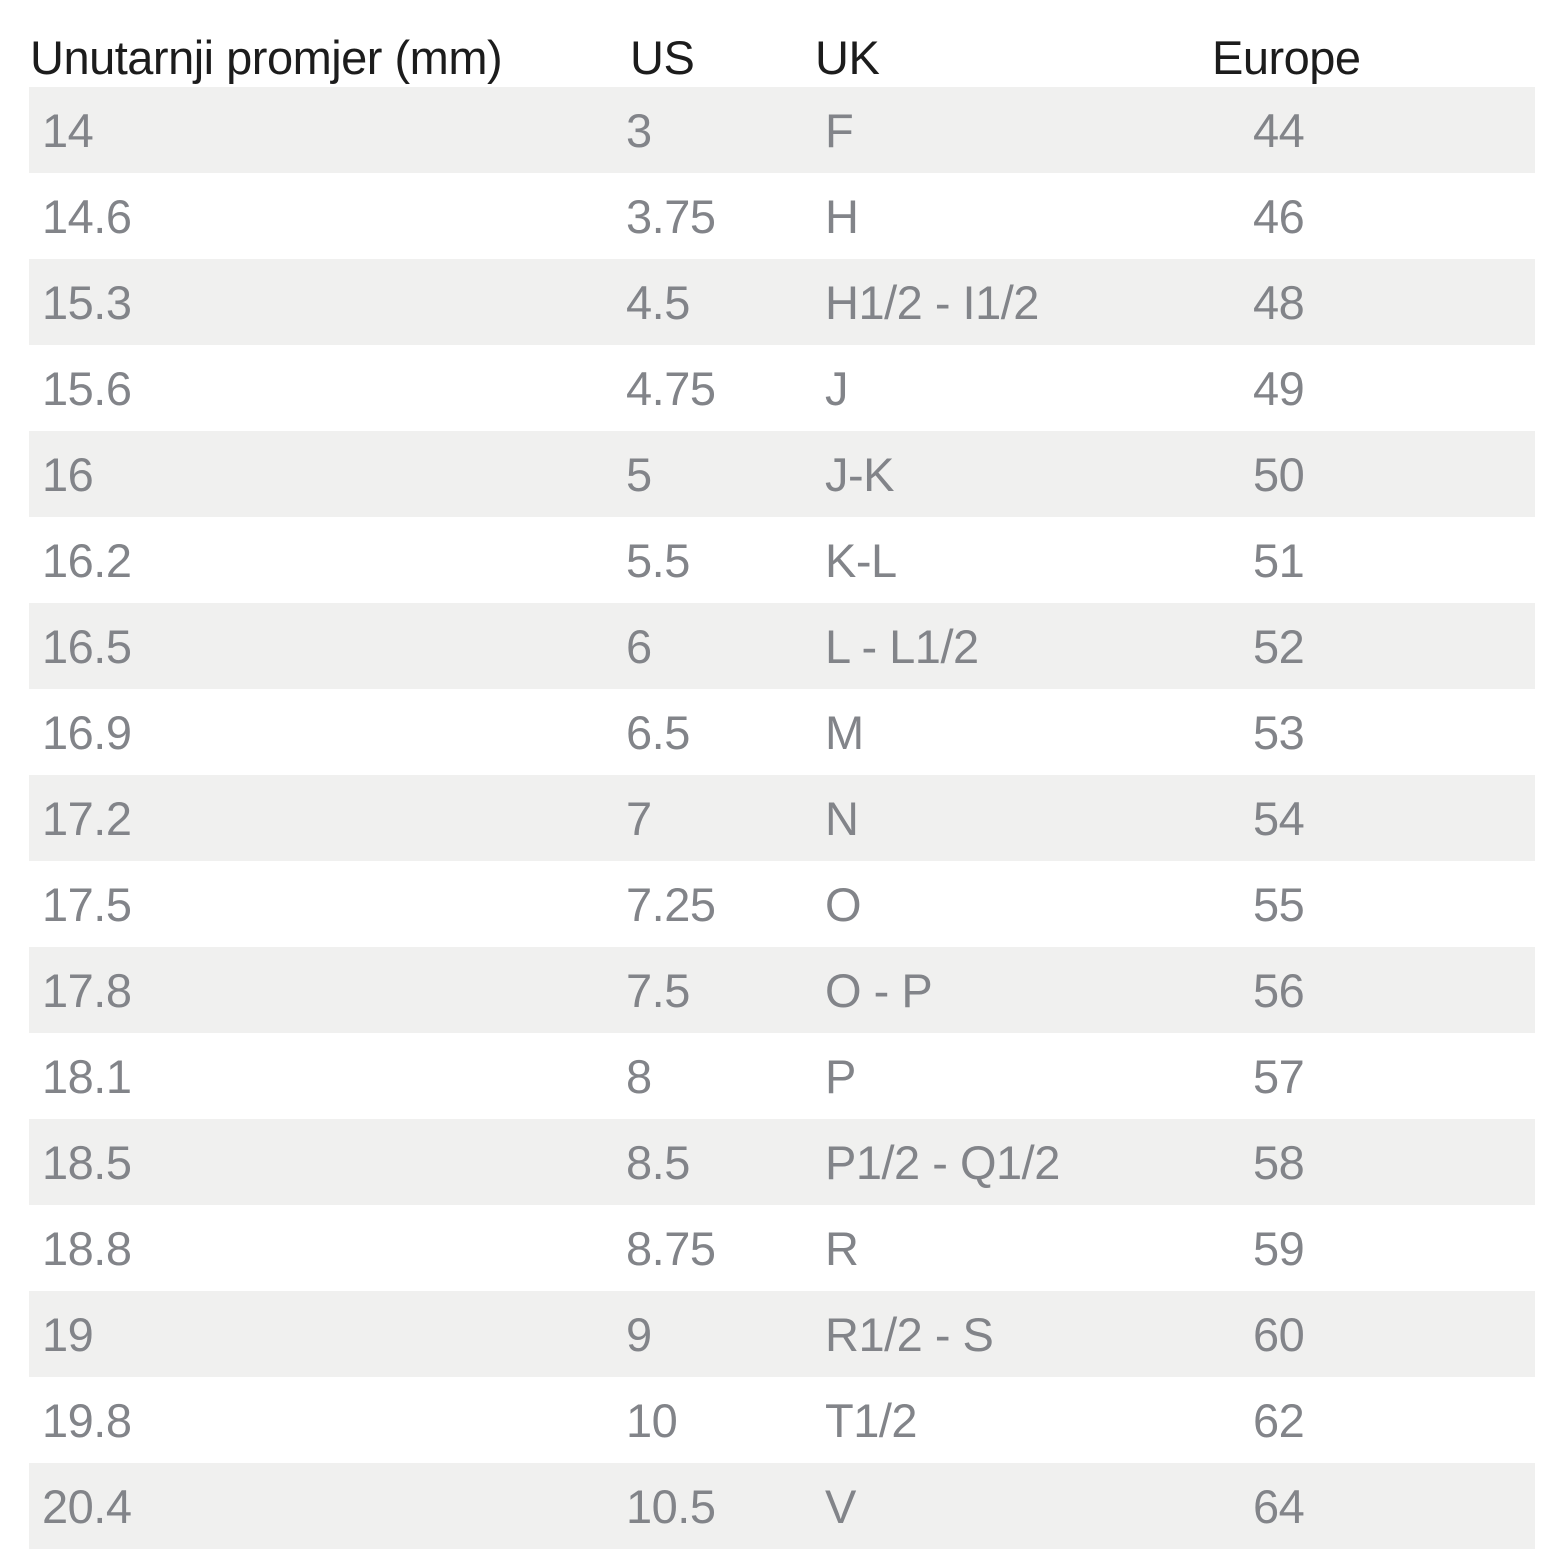  Describe the element at coordinates (1286, 57) in the screenshot. I see `column-header-europe: Europe` at that location.